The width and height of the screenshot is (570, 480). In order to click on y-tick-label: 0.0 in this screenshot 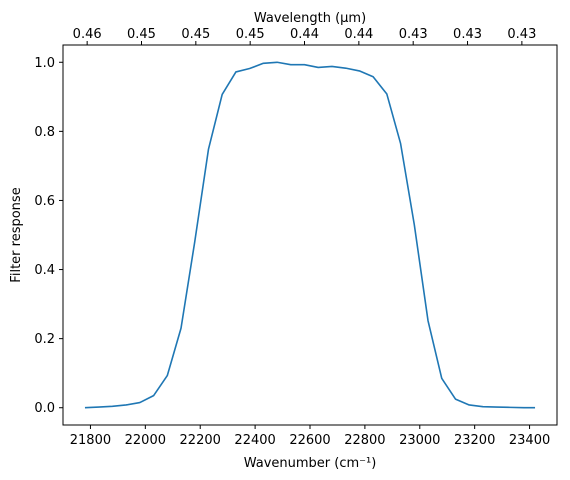, I will do `click(44, 408)`.